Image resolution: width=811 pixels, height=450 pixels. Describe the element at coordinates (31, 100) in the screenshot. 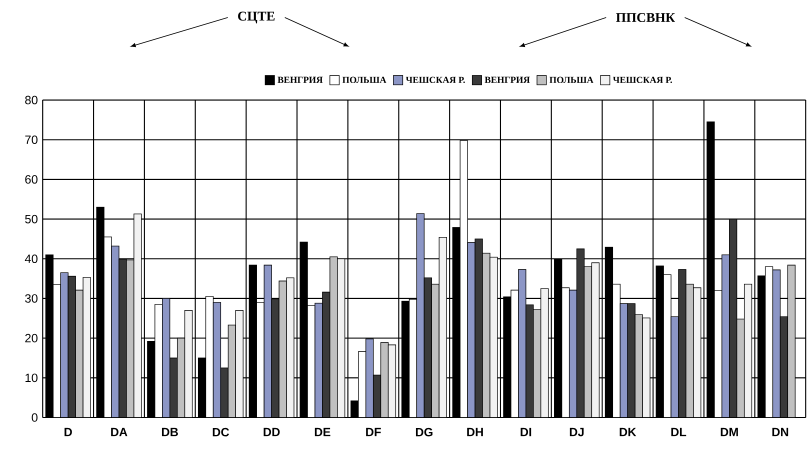

I see `y-tick-label: 80` at that location.